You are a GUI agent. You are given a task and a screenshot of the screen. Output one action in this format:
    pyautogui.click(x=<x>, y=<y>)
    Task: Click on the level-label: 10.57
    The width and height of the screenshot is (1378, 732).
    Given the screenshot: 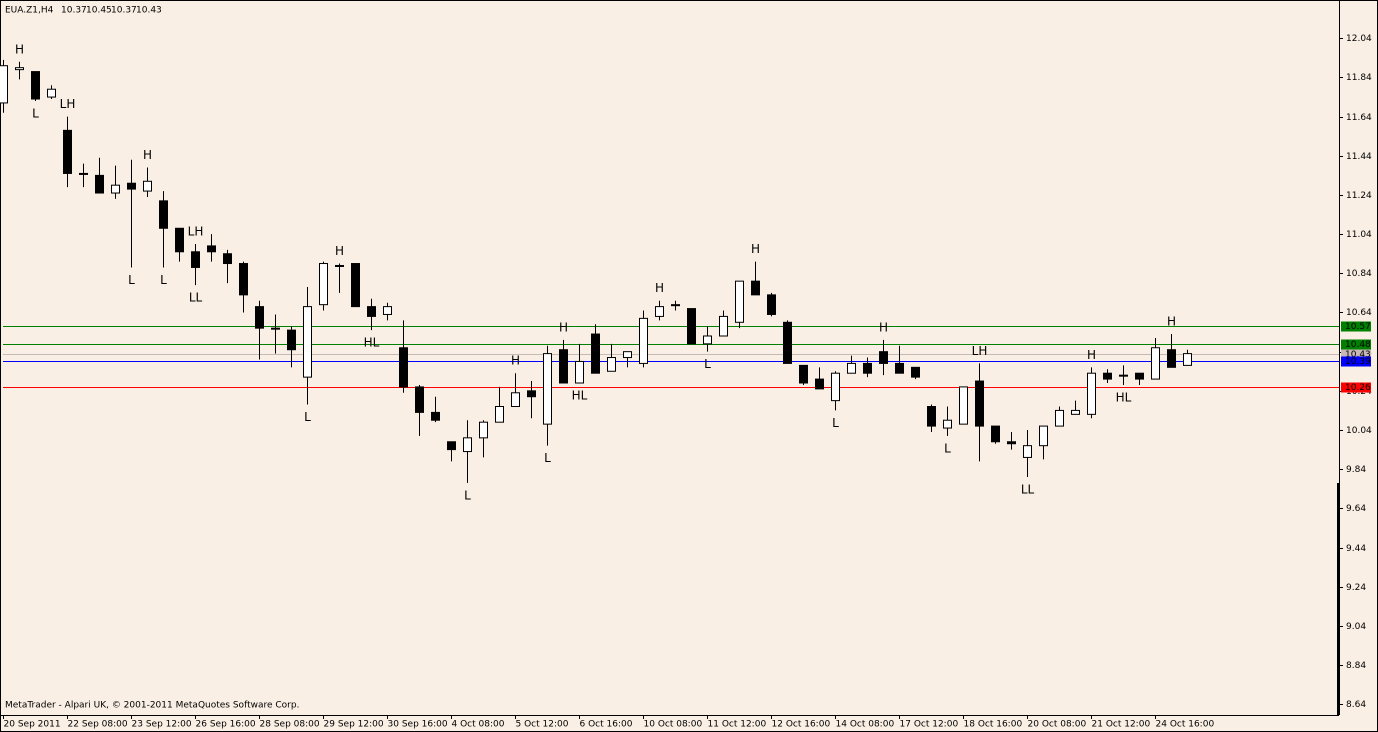 What is the action you would take?
    pyautogui.click(x=1358, y=327)
    